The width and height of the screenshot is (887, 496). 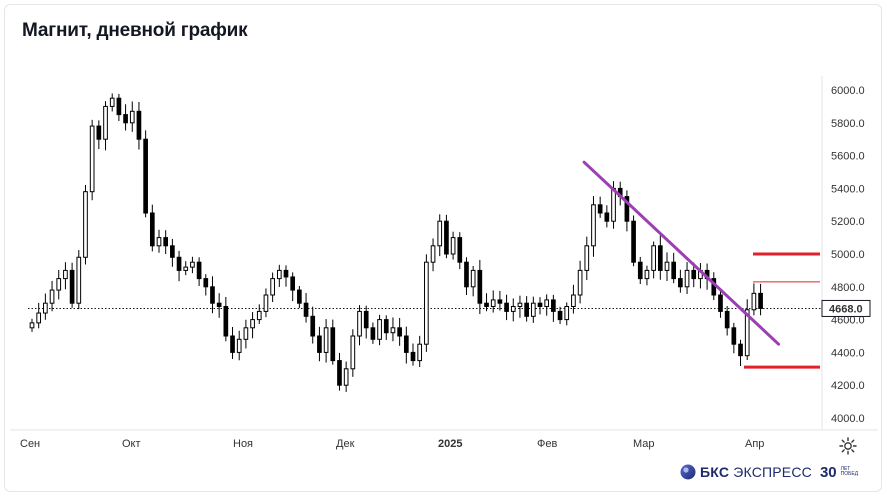 What do you see at coordinates (848, 419) in the screenshot?
I see `y-tick-label: 4000.0` at bounding box center [848, 419].